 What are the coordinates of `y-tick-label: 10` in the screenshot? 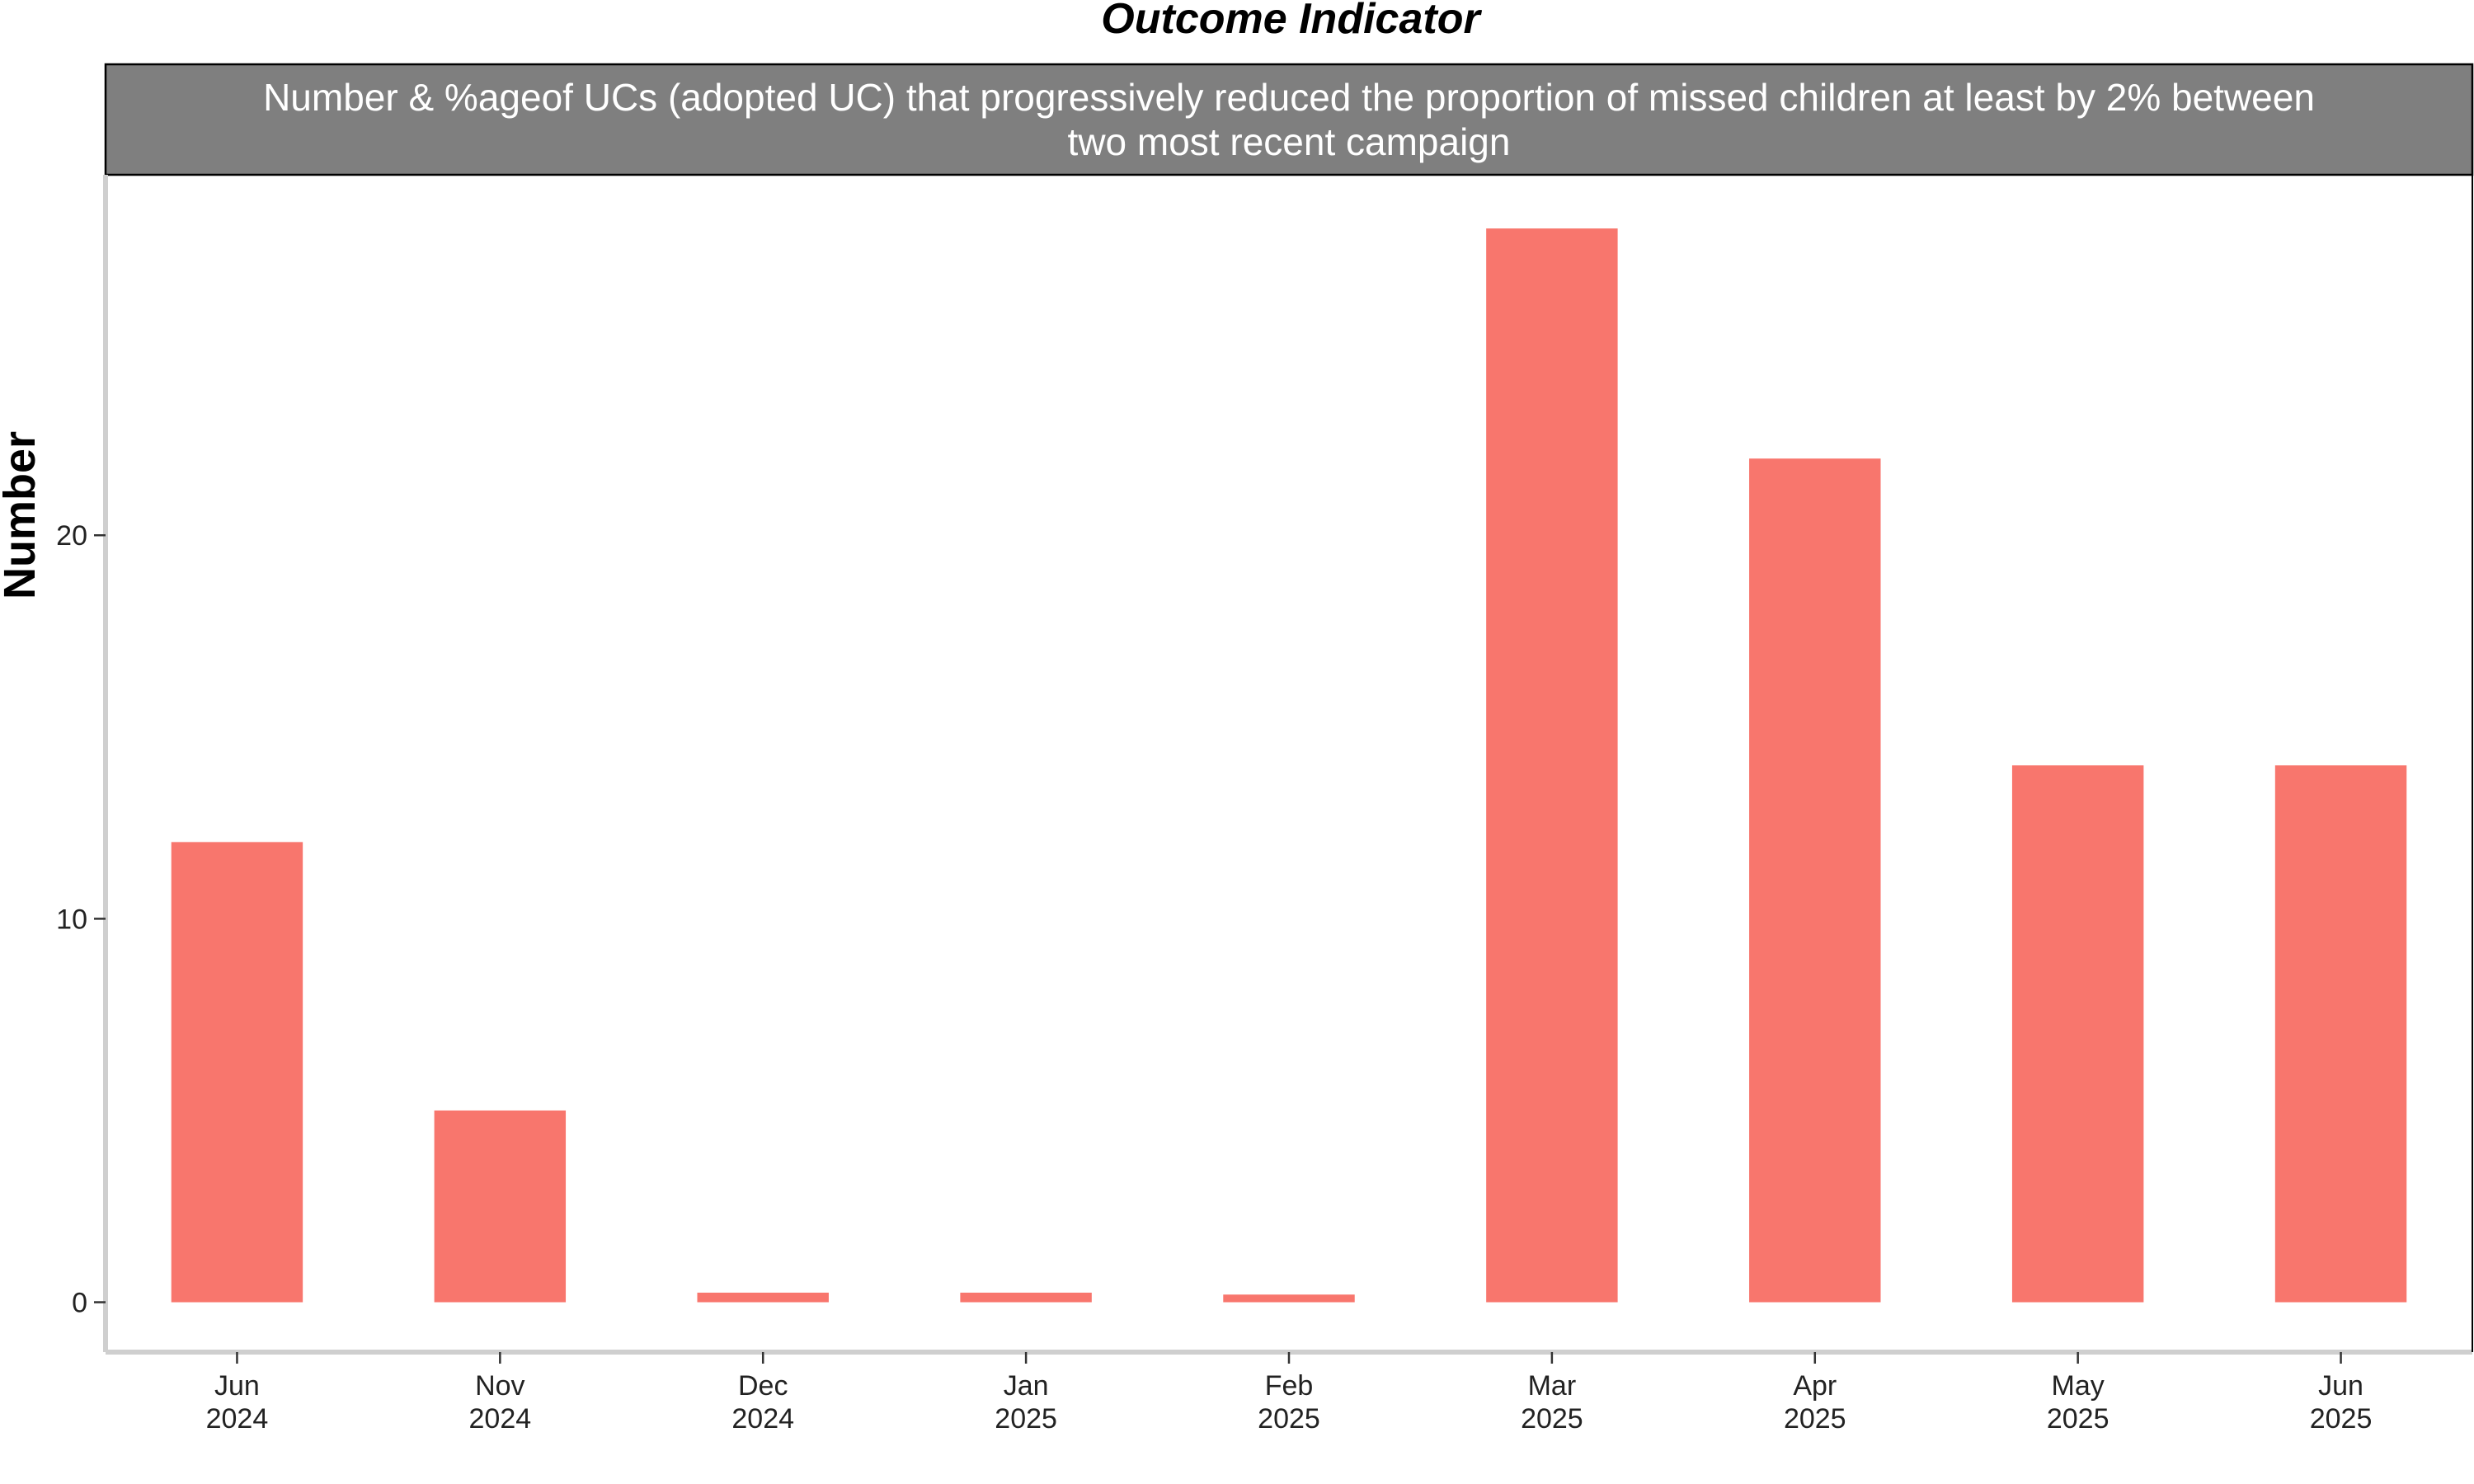 It's located at (71, 919).